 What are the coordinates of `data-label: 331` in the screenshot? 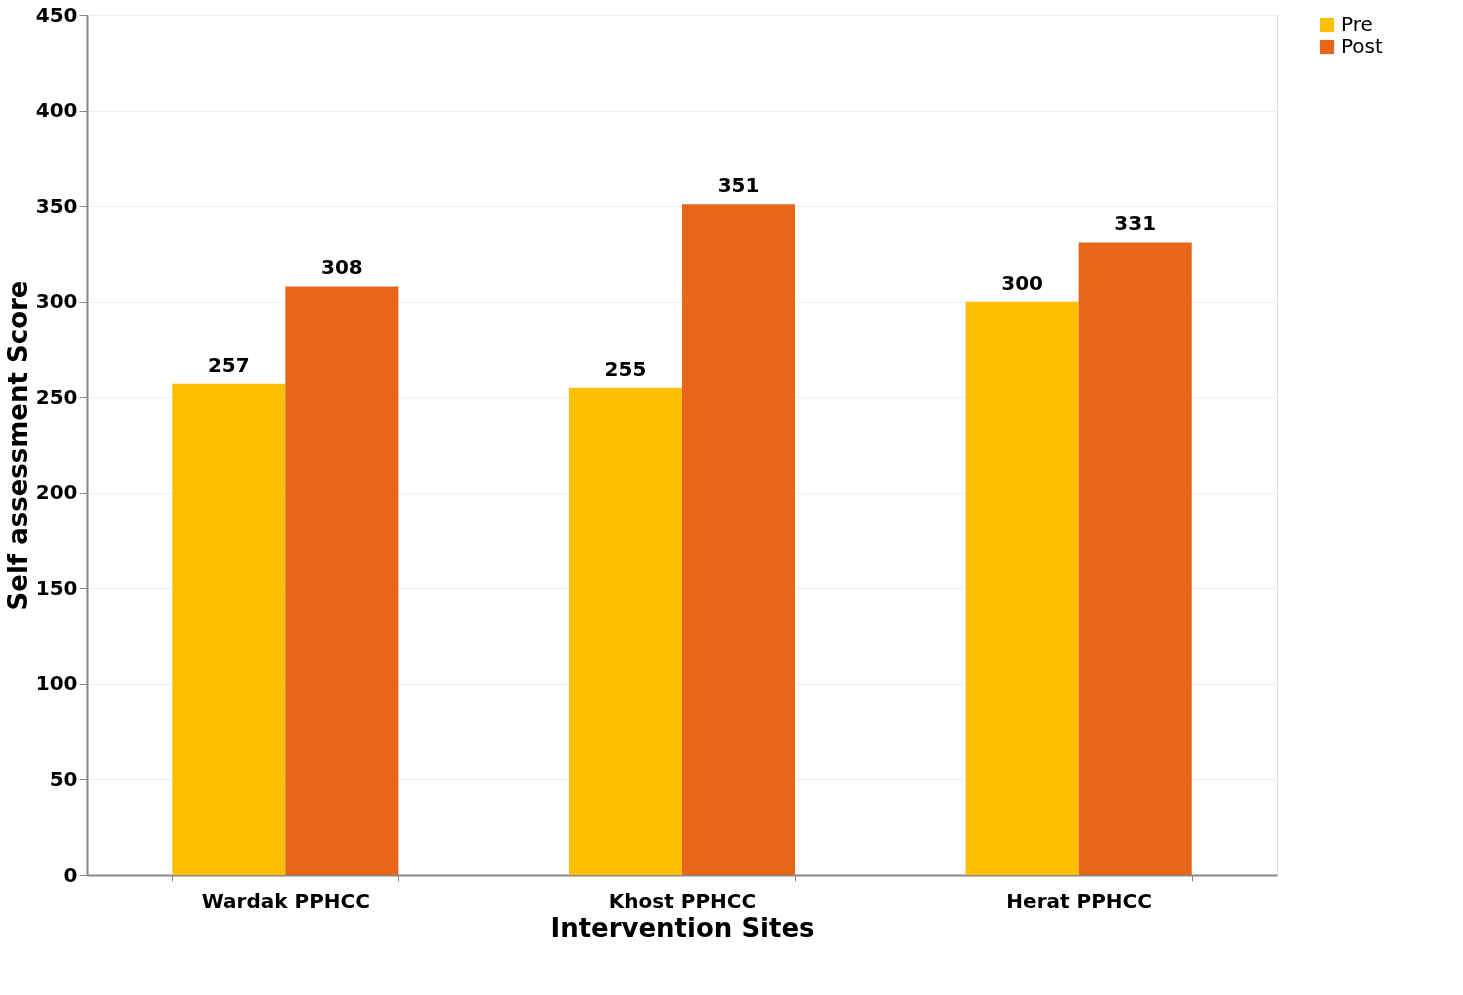 It's located at (1135, 223).